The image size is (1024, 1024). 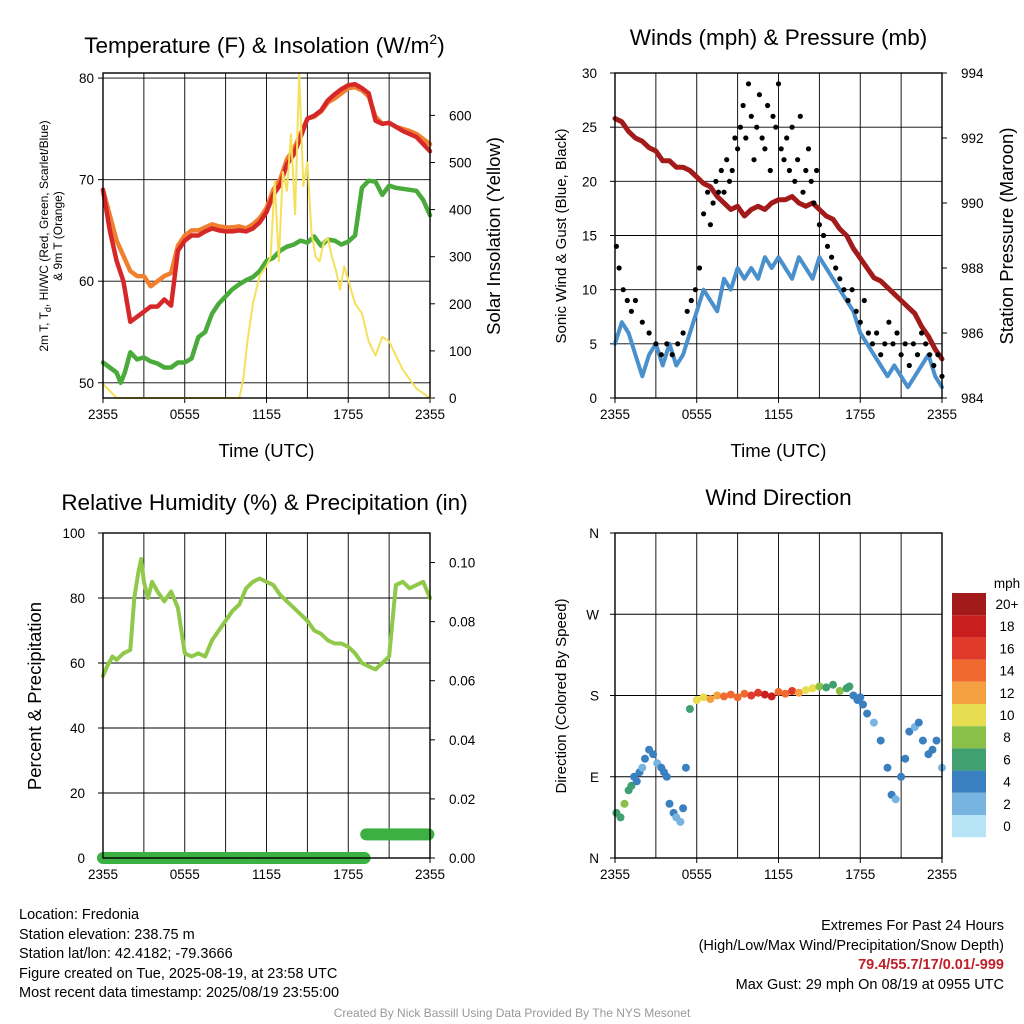 I want to click on y-tick-label: N, so click(x=594, y=533).